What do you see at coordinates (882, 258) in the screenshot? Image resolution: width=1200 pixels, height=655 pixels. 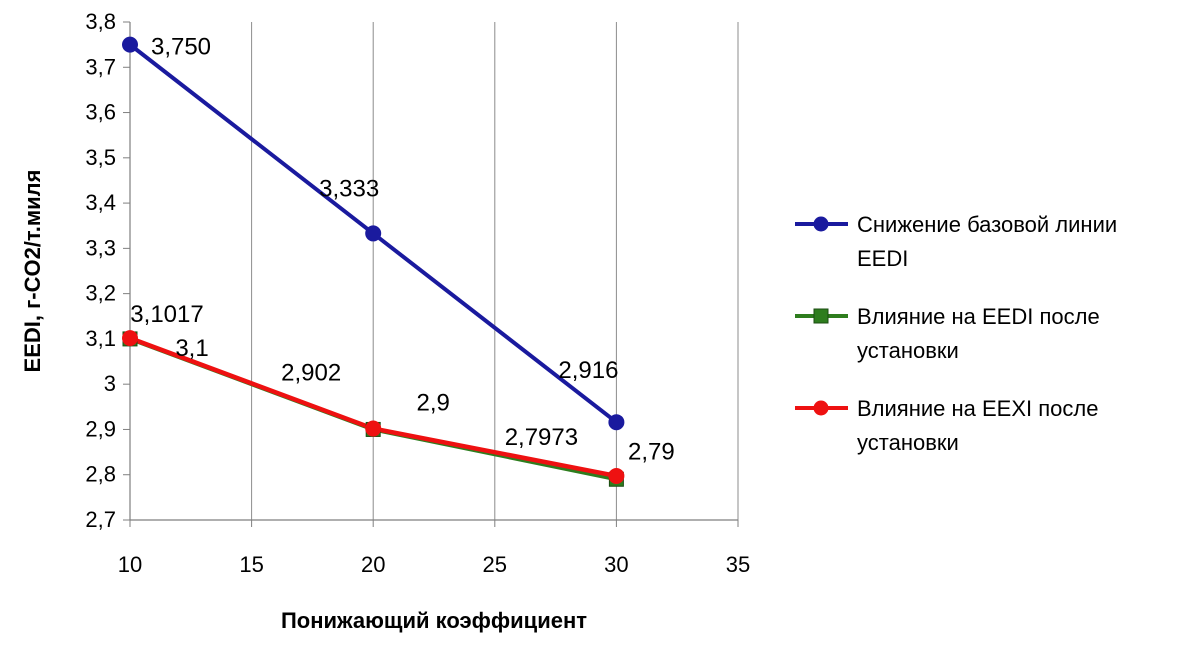 I see `legend-label: EEDI` at bounding box center [882, 258].